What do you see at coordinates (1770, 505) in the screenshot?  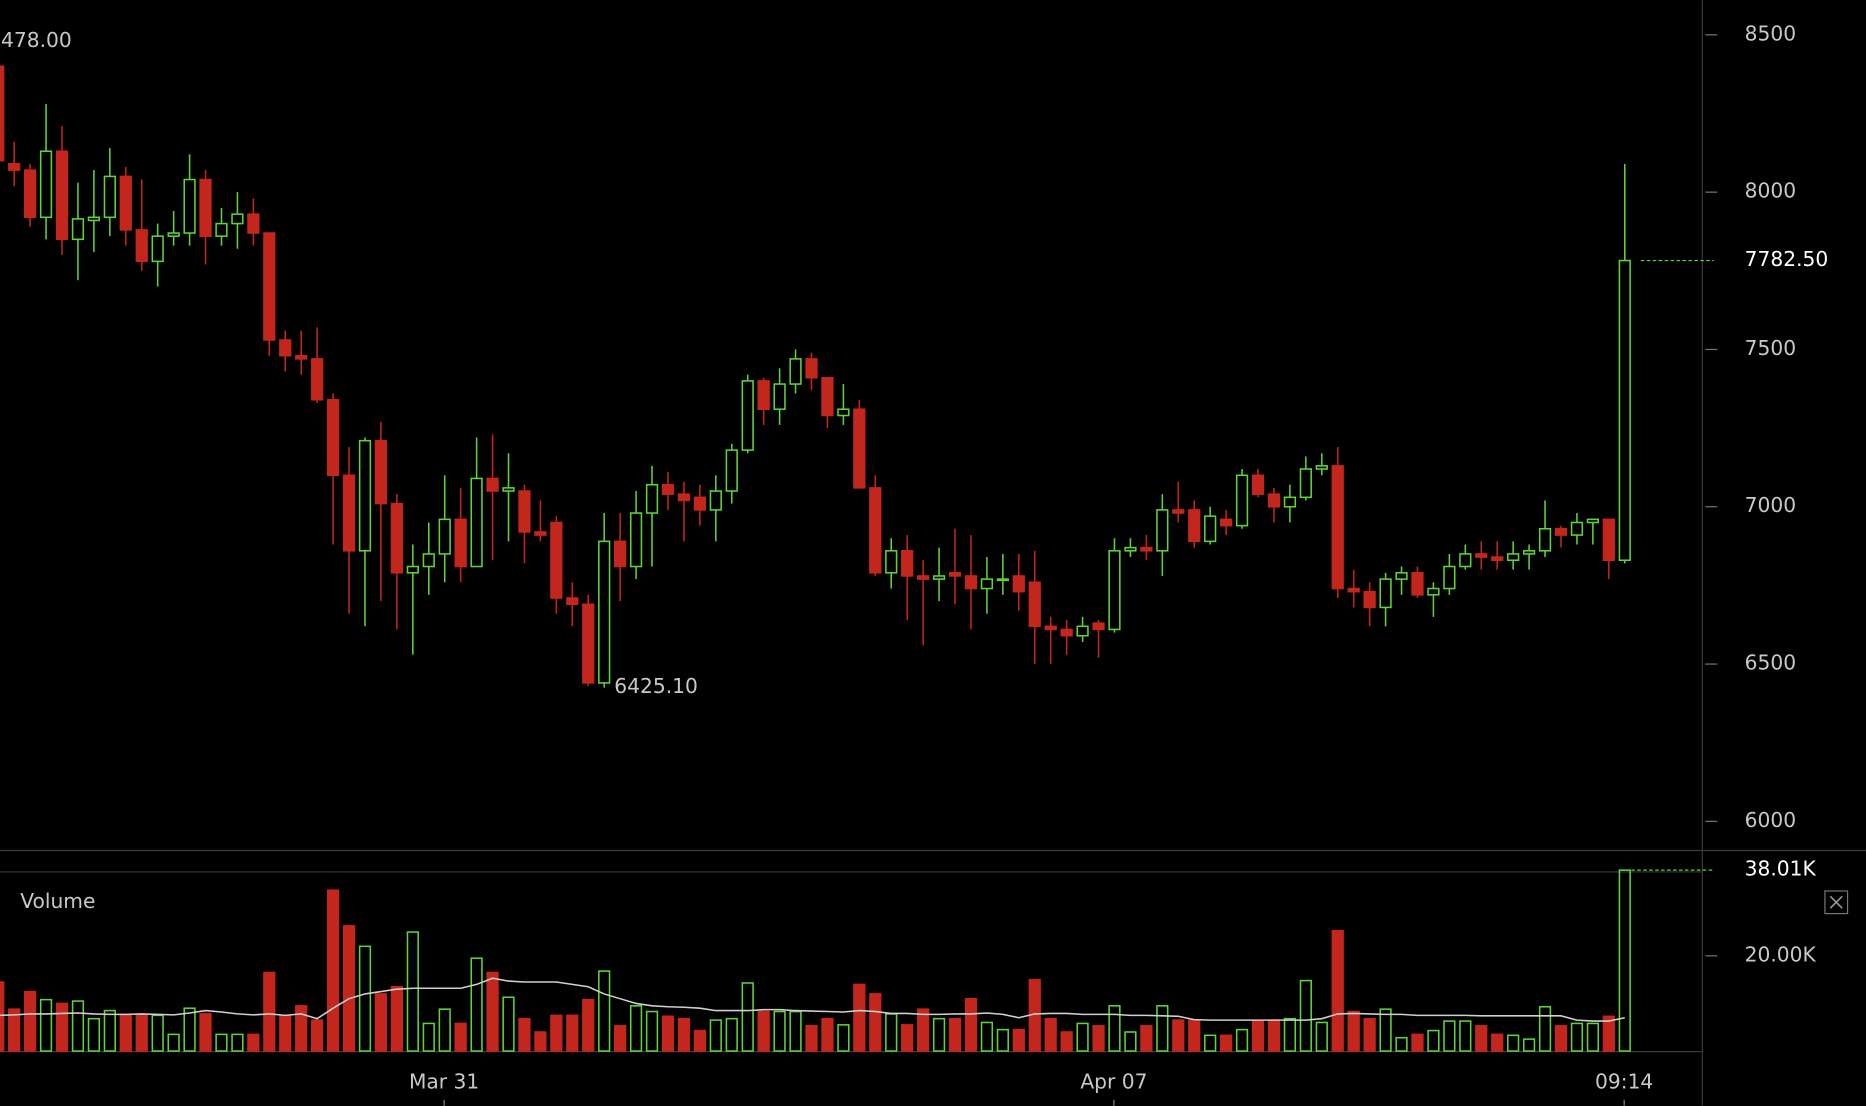 I see `y-tick-label: 7000` at bounding box center [1770, 505].